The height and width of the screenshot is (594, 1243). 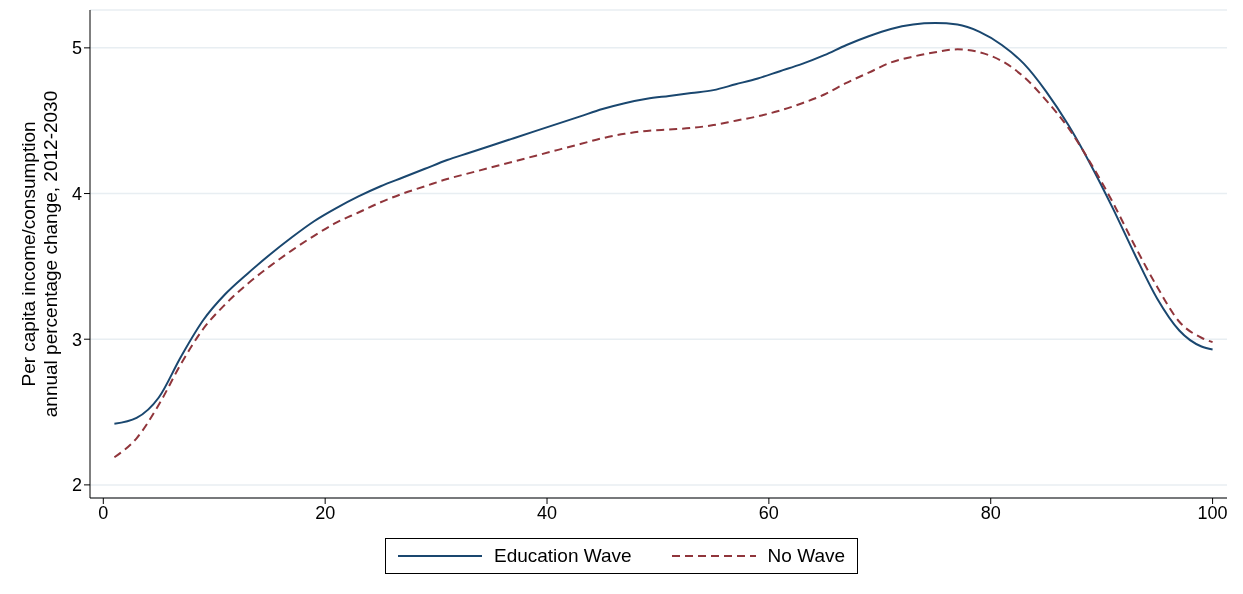 What do you see at coordinates (103, 512) in the screenshot?
I see `x-tick-label: 0` at bounding box center [103, 512].